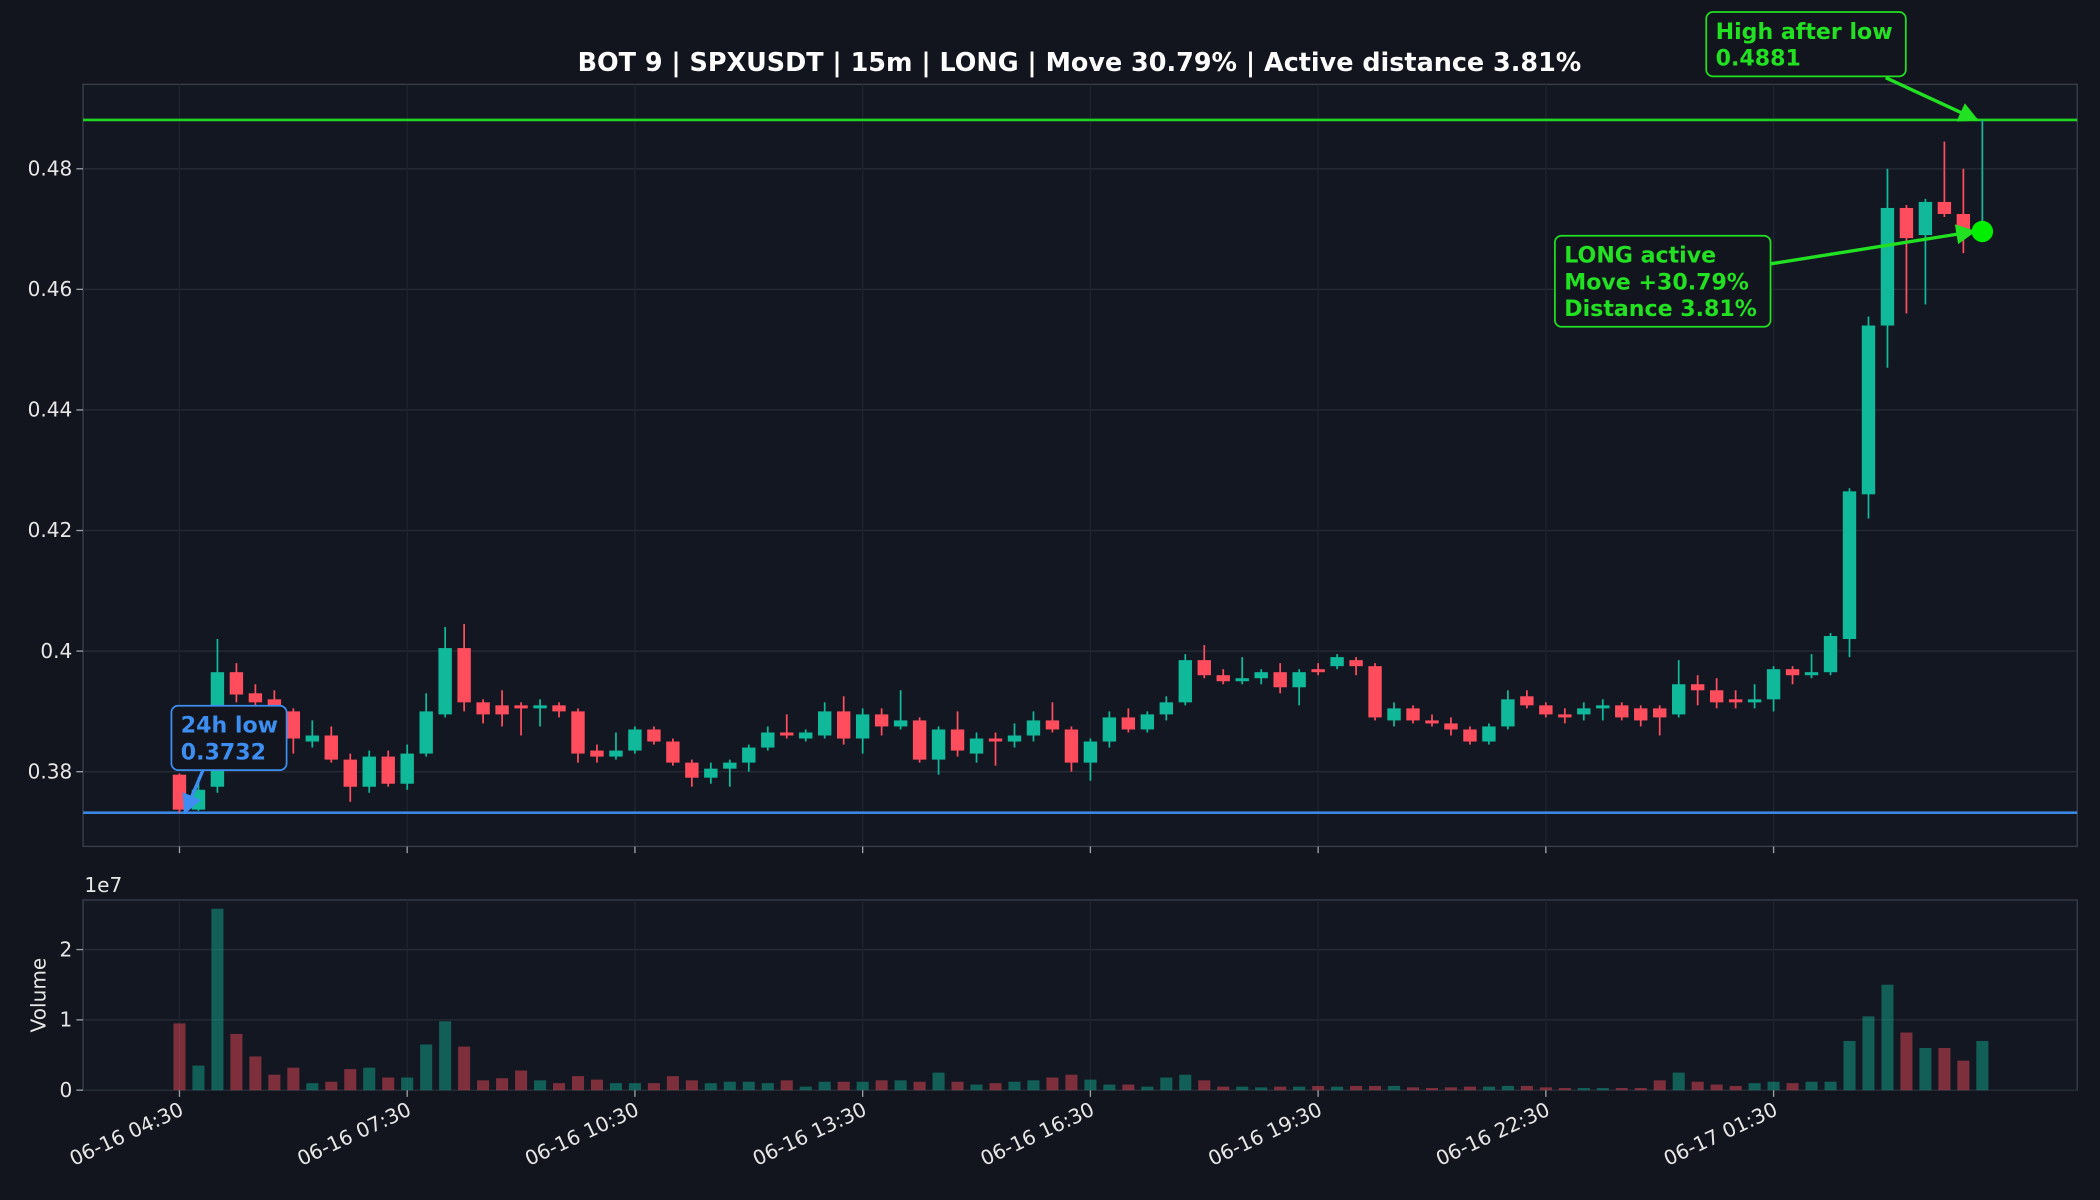 The height and width of the screenshot is (1200, 2100). Describe the element at coordinates (103, 885) in the screenshot. I see `volume-offset-label: 1e7` at that location.